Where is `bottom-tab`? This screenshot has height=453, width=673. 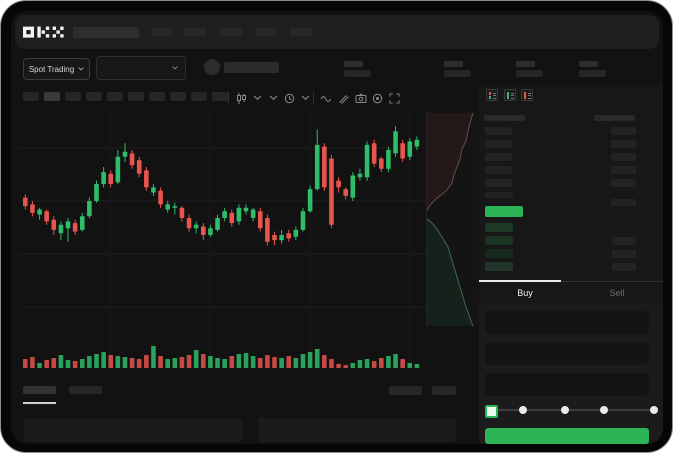 bottom-tab is located at coordinates (85, 390).